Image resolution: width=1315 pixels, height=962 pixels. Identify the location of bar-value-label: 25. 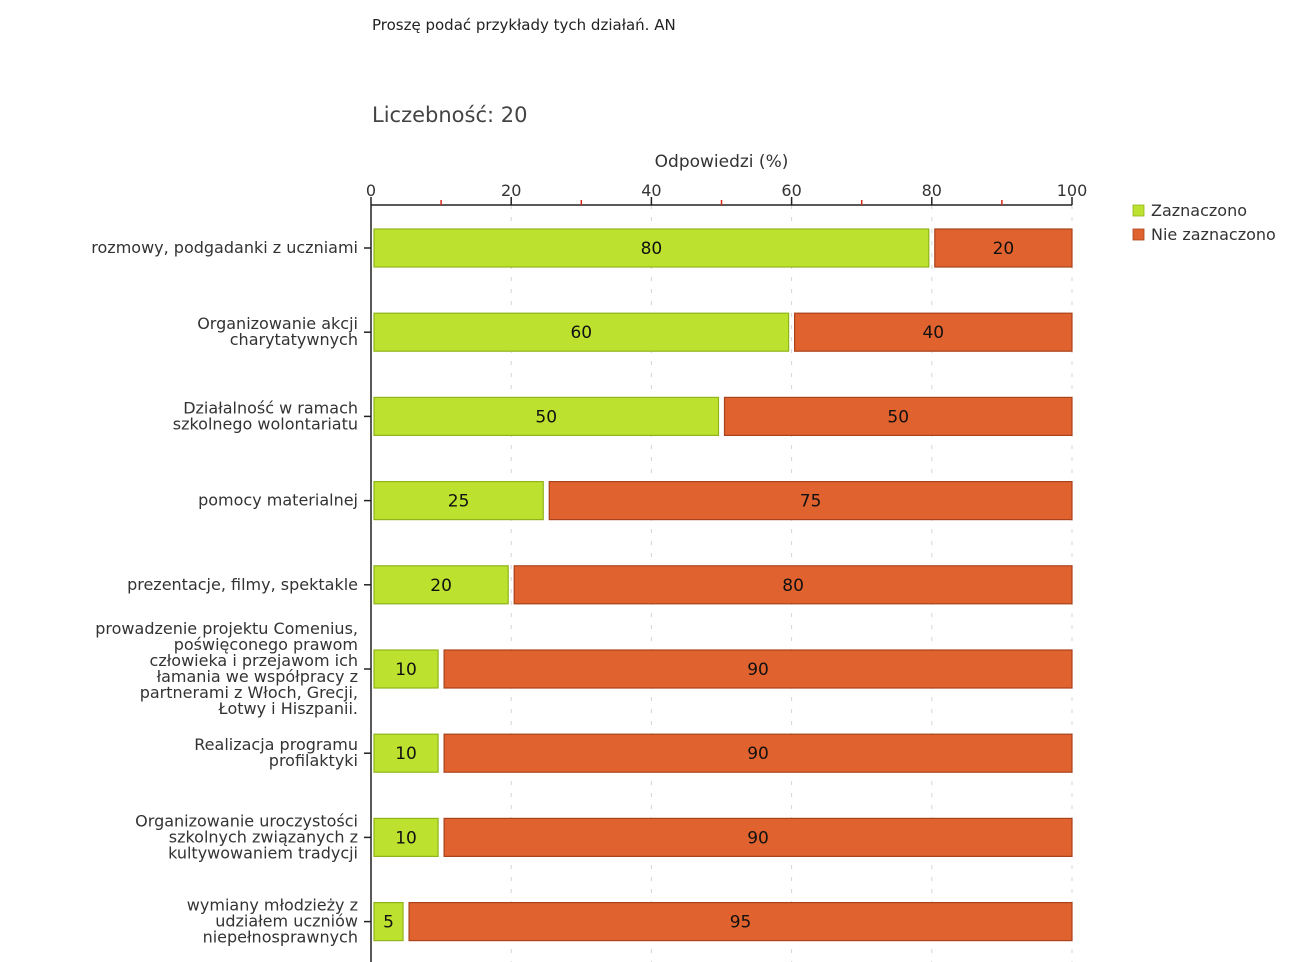
(459, 502).